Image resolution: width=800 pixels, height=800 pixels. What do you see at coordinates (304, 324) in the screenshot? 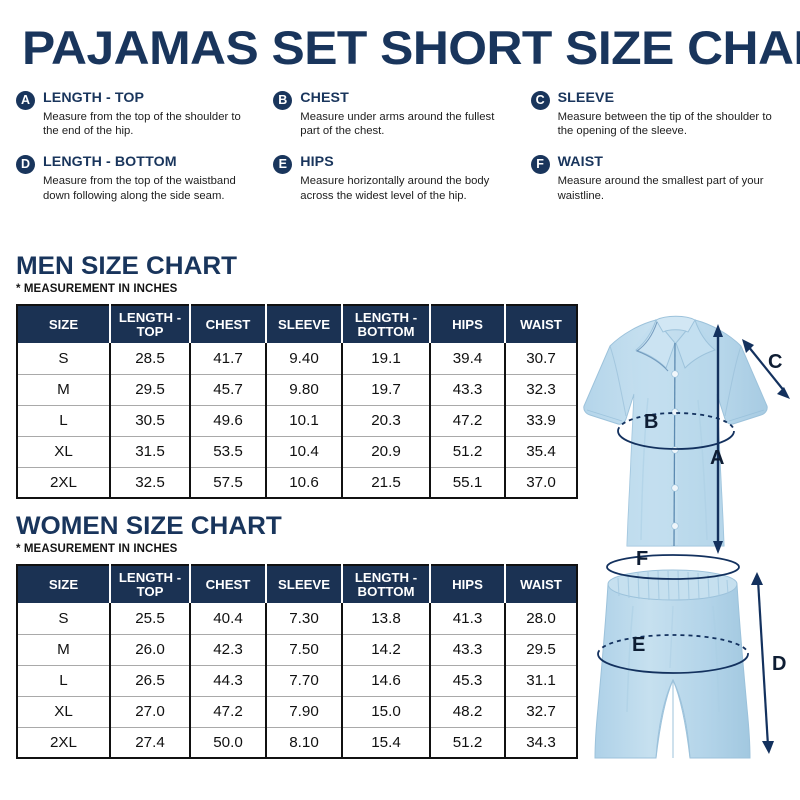
I see `men-col-header: SLEEVE` at bounding box center [304, 324].